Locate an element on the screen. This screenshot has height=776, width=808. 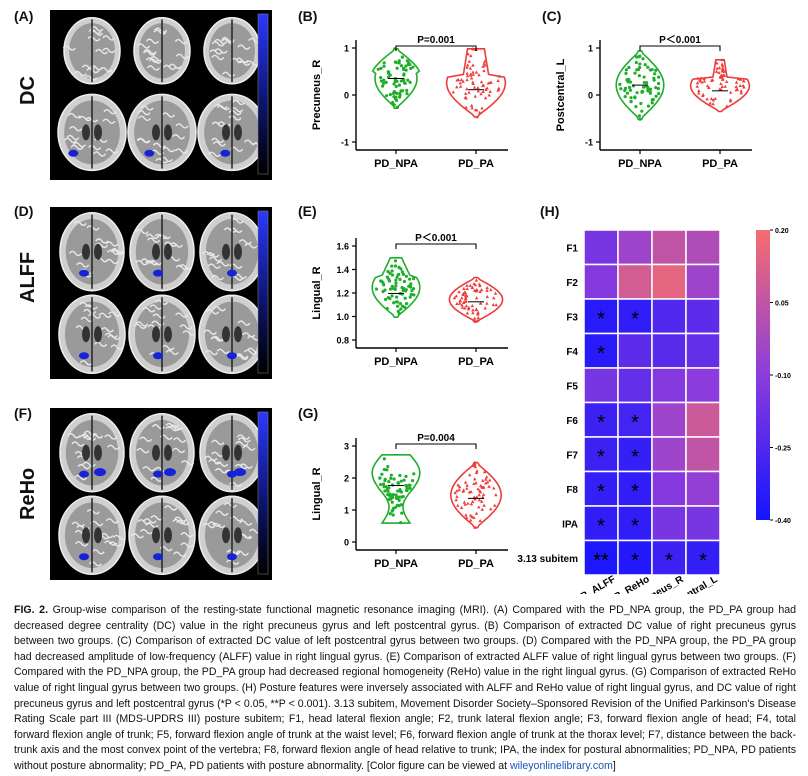
caption-link: wileyonlinelibrary.com is located at coordinates (561, 765).